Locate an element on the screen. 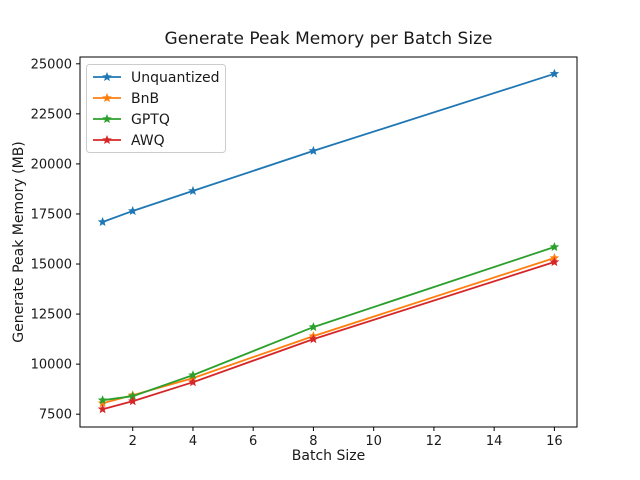 Image resolution: width=640 pixels, height=480 pixels. x-tick-label: 10 is located at coordinates (373, 441).